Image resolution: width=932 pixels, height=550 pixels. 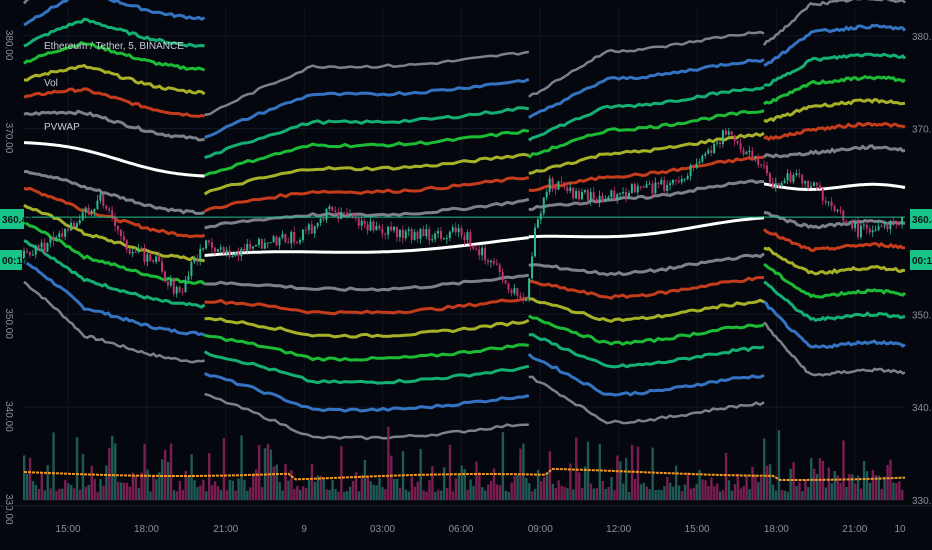 I want to click on indicator-vol-label: Vol, so click(x=51, y=83).